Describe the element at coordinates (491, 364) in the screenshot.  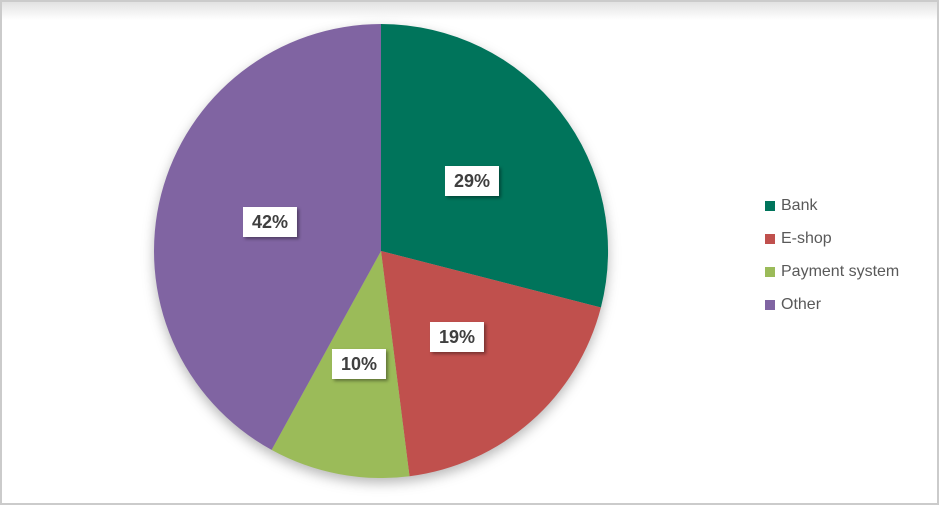
I see `pie-slice-e-shop` at that location.